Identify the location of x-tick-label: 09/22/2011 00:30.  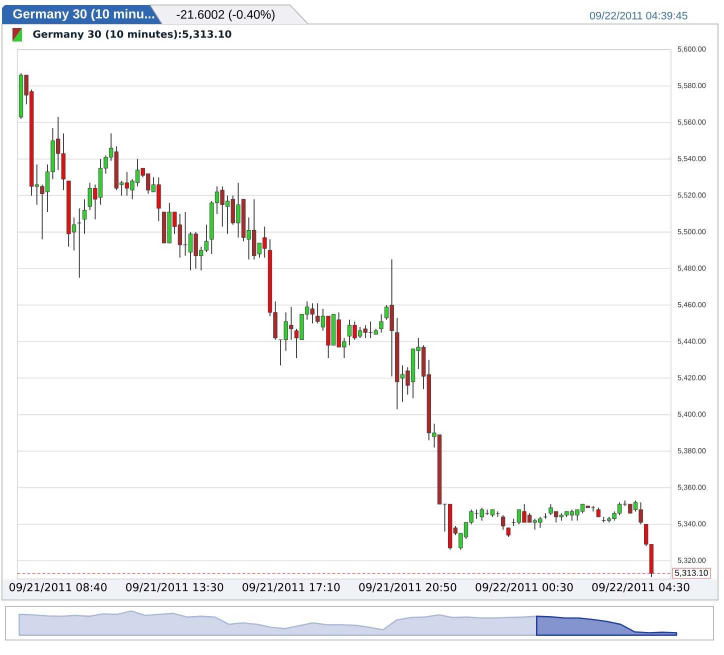
(524, 587).